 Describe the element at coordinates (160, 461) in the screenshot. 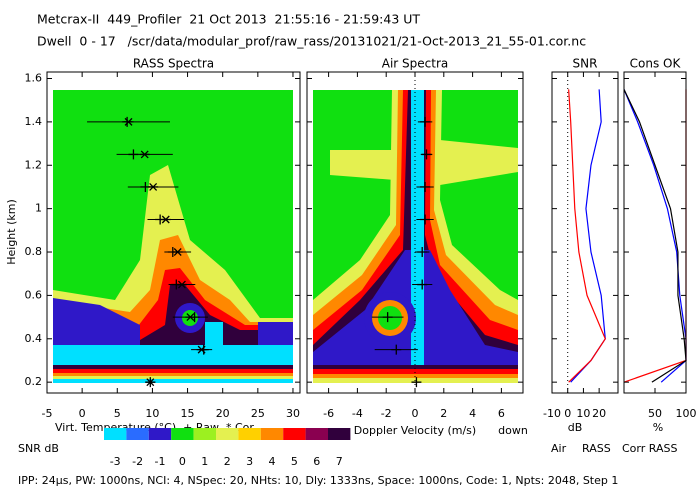

I see `colorbar-tick-label: -1` at that location.